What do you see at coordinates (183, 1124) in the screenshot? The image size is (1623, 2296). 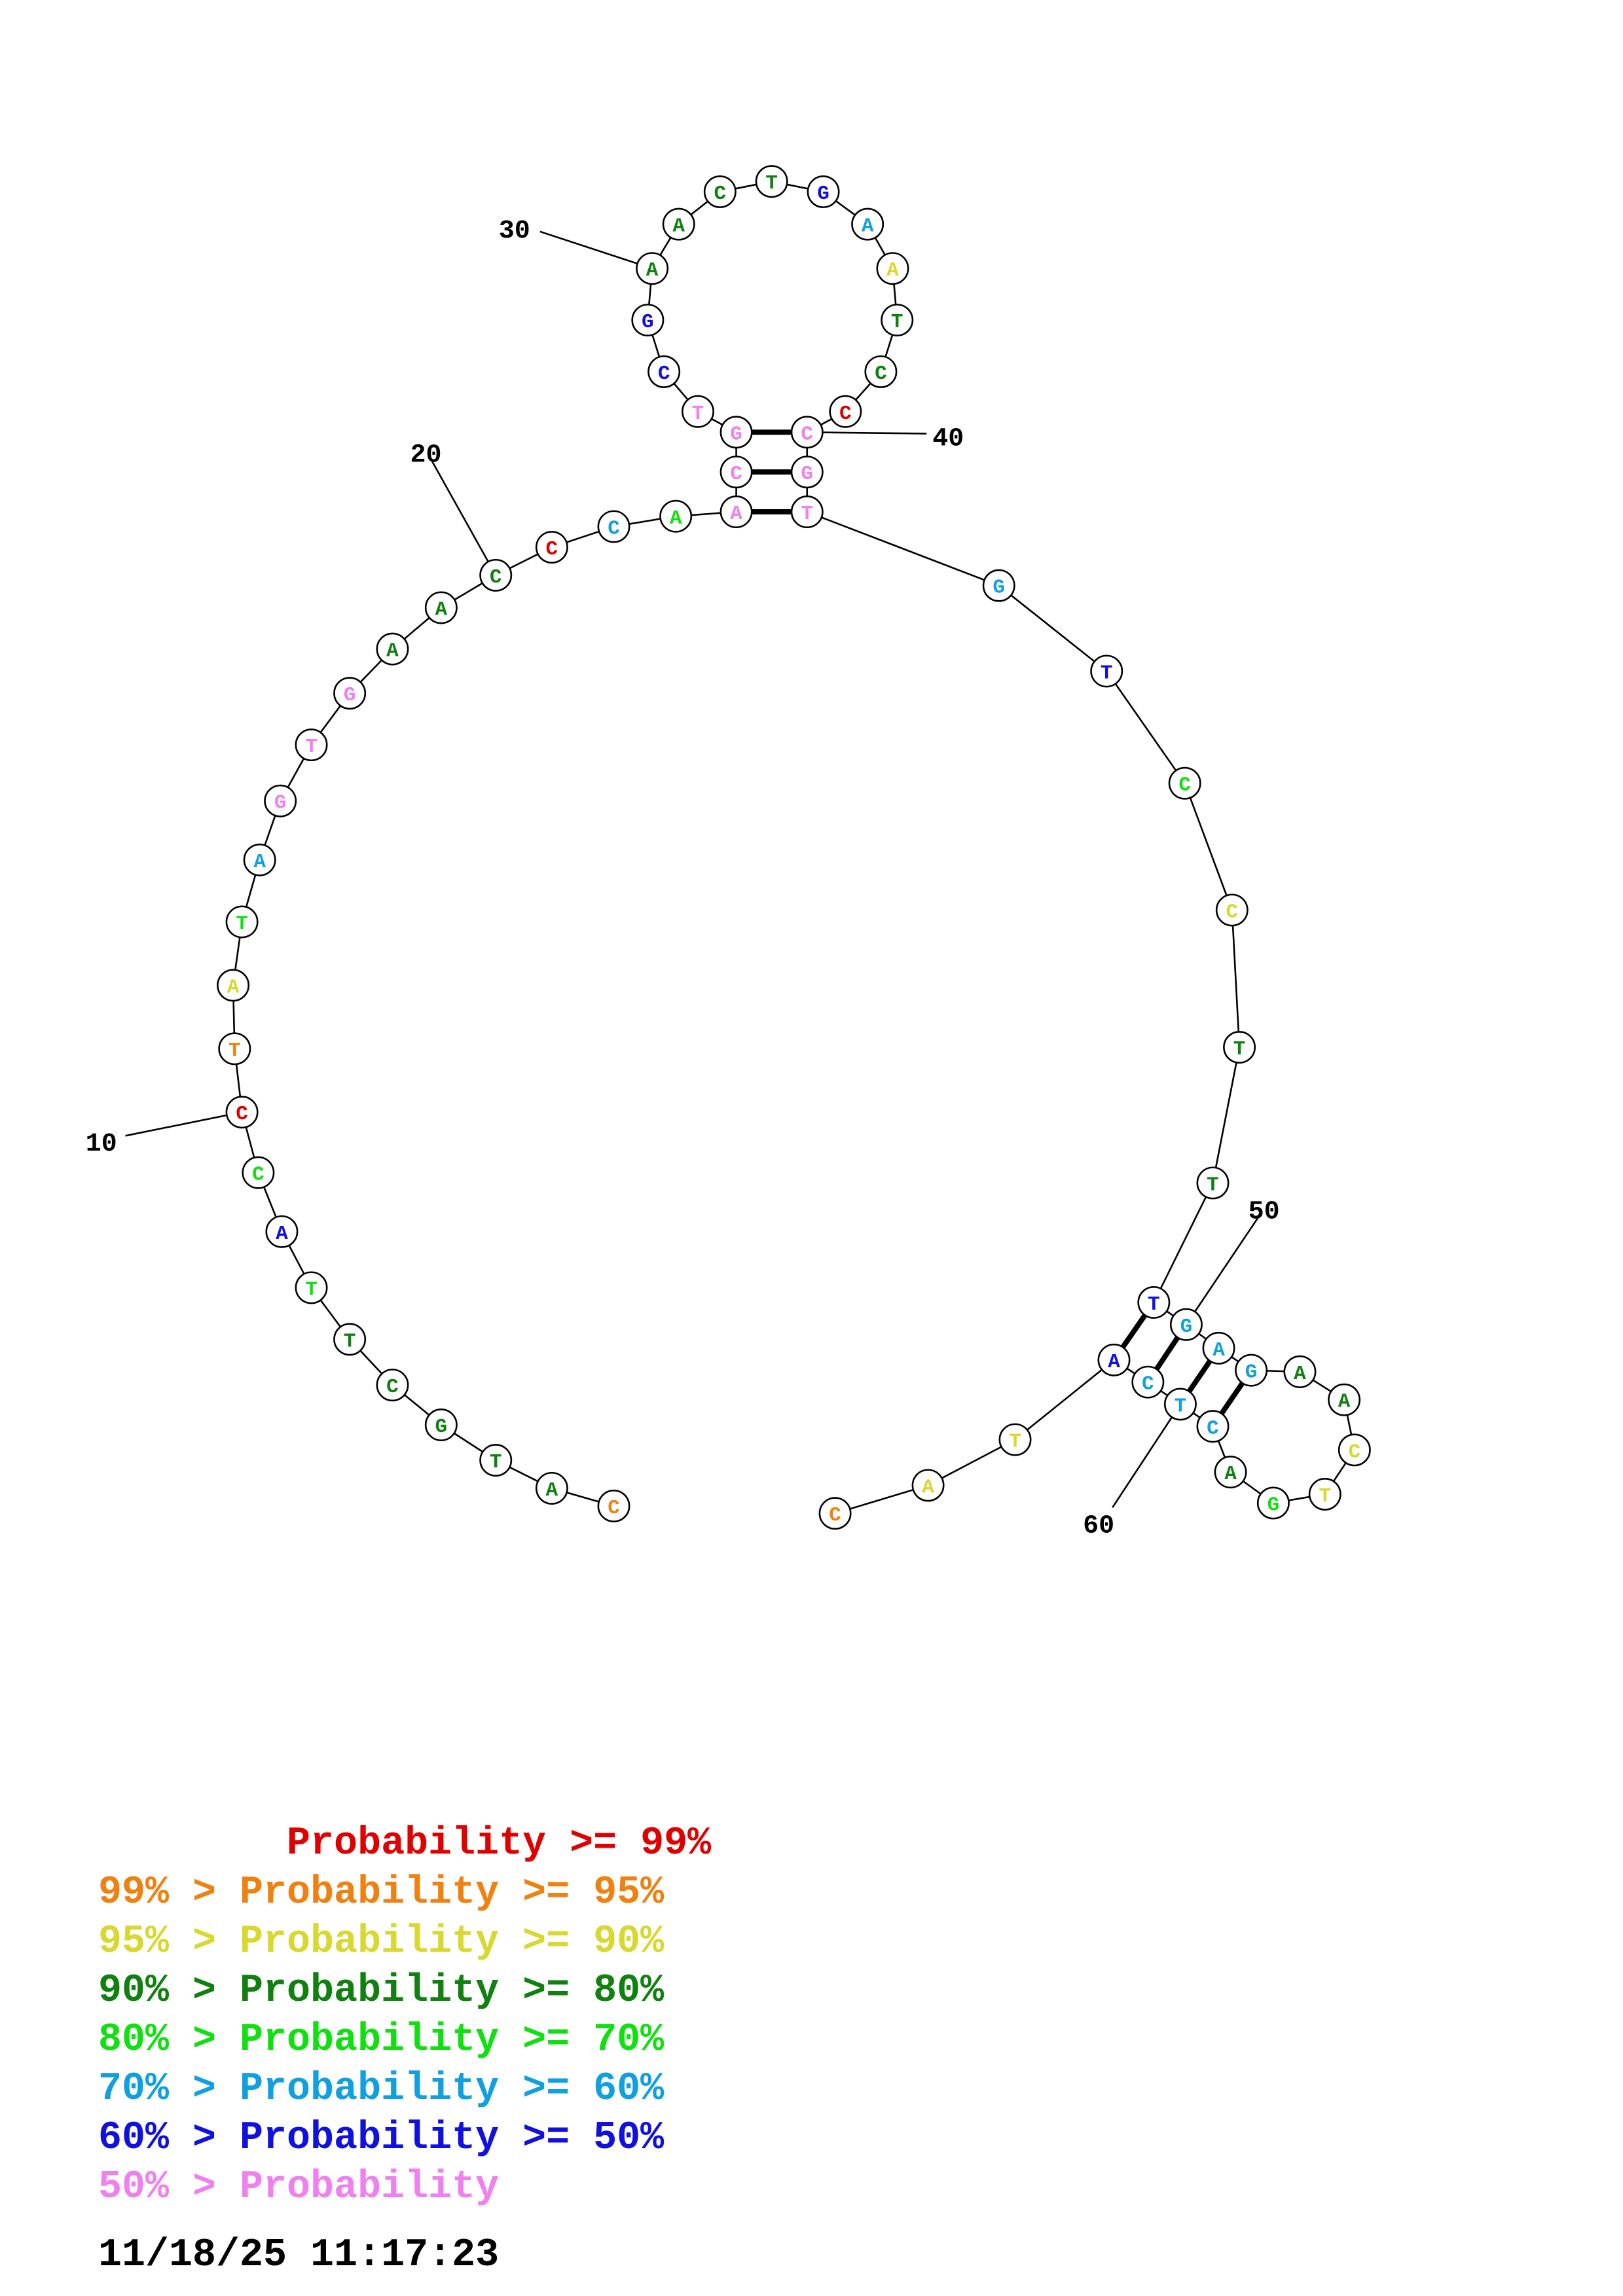 I see `position-label-leader` at bounding box center [183, 1124].